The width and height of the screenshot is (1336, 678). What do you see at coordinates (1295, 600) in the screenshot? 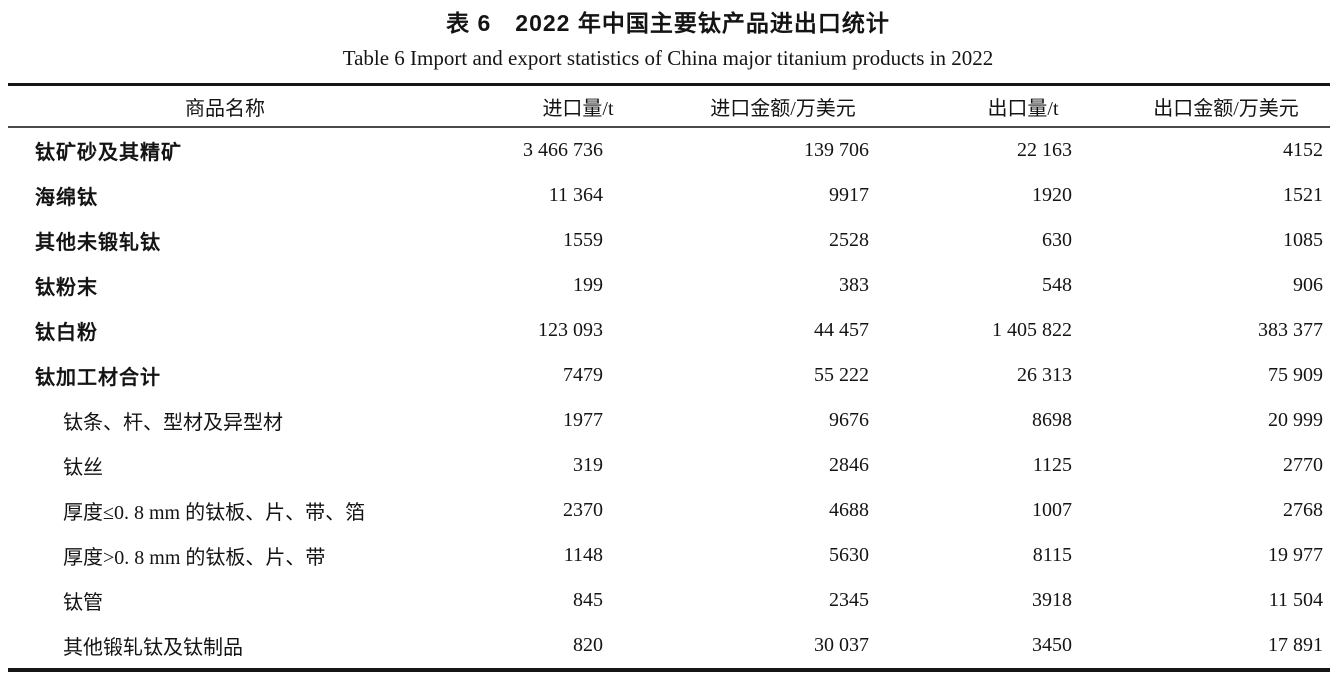
I see `export-value-cell: 11 504` at bounding box center [1295, 600].